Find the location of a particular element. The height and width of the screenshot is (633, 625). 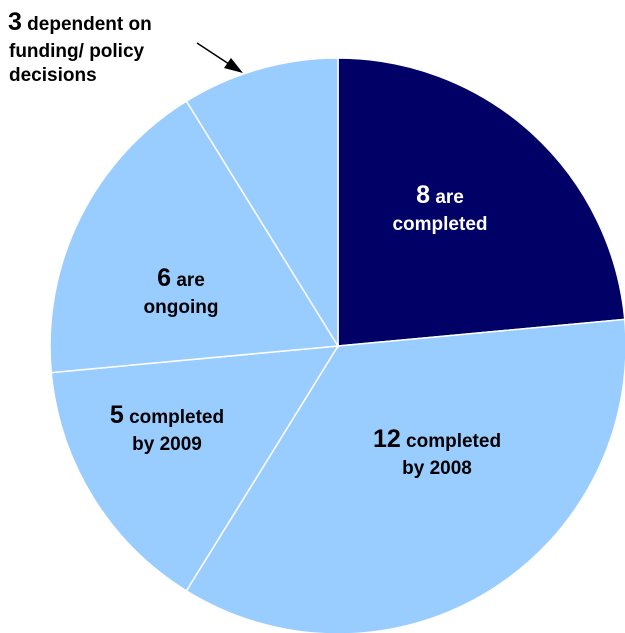

slice-label-3: 3 dependent on funding/ policy decisions is located at coordinates (80, 47).